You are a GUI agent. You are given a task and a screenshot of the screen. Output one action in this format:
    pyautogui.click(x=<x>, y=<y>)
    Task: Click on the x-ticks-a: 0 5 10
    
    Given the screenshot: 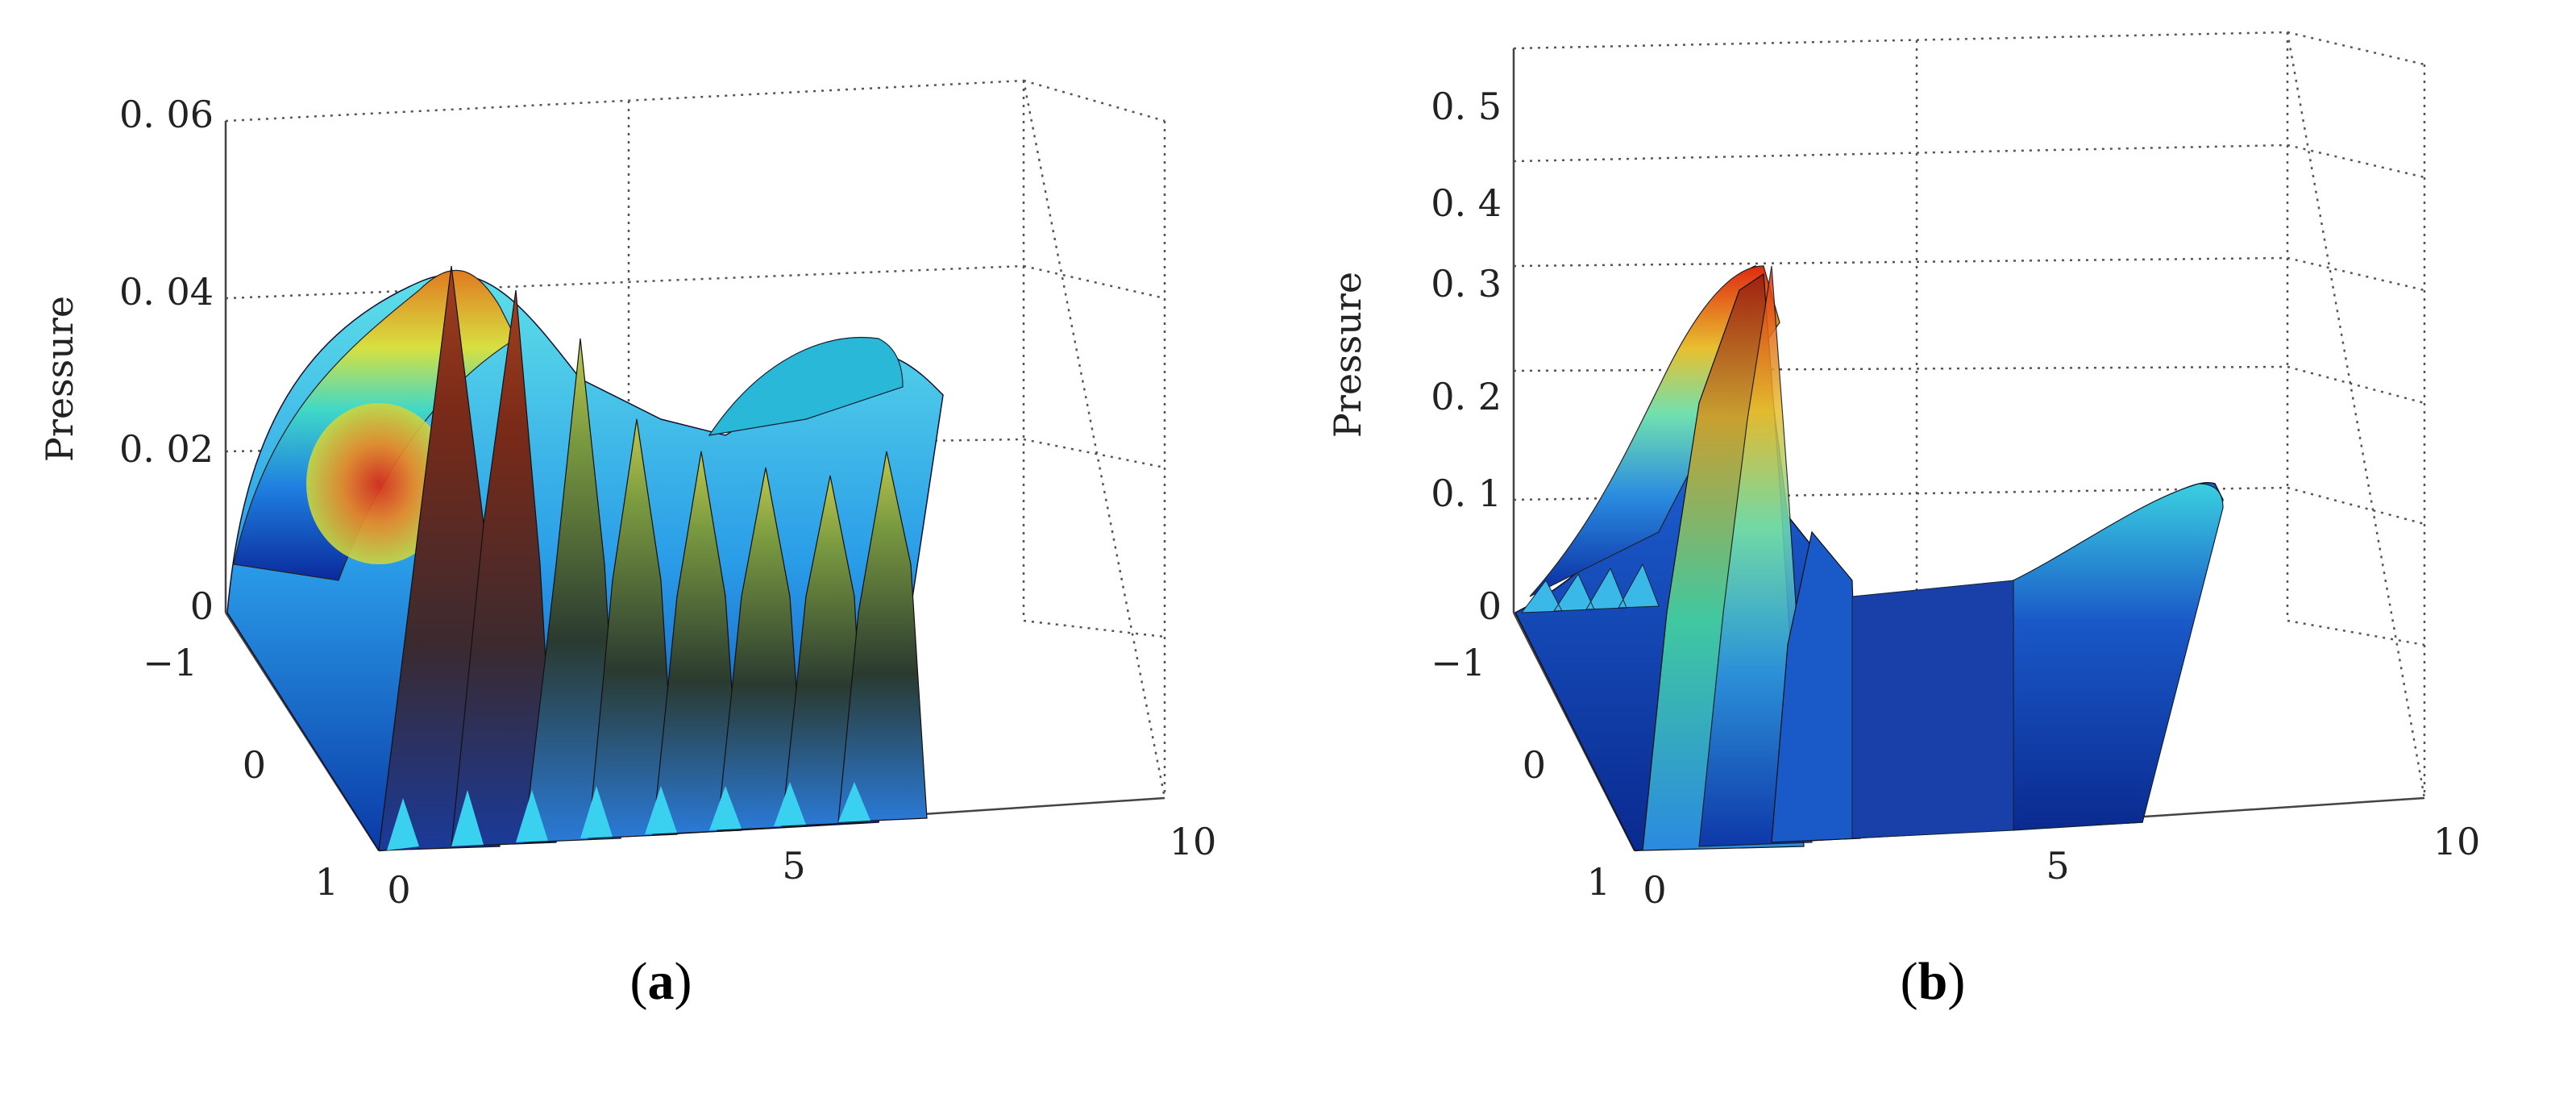 What is the action you would take?
    pyautogui.click(x=801, y=866)
    